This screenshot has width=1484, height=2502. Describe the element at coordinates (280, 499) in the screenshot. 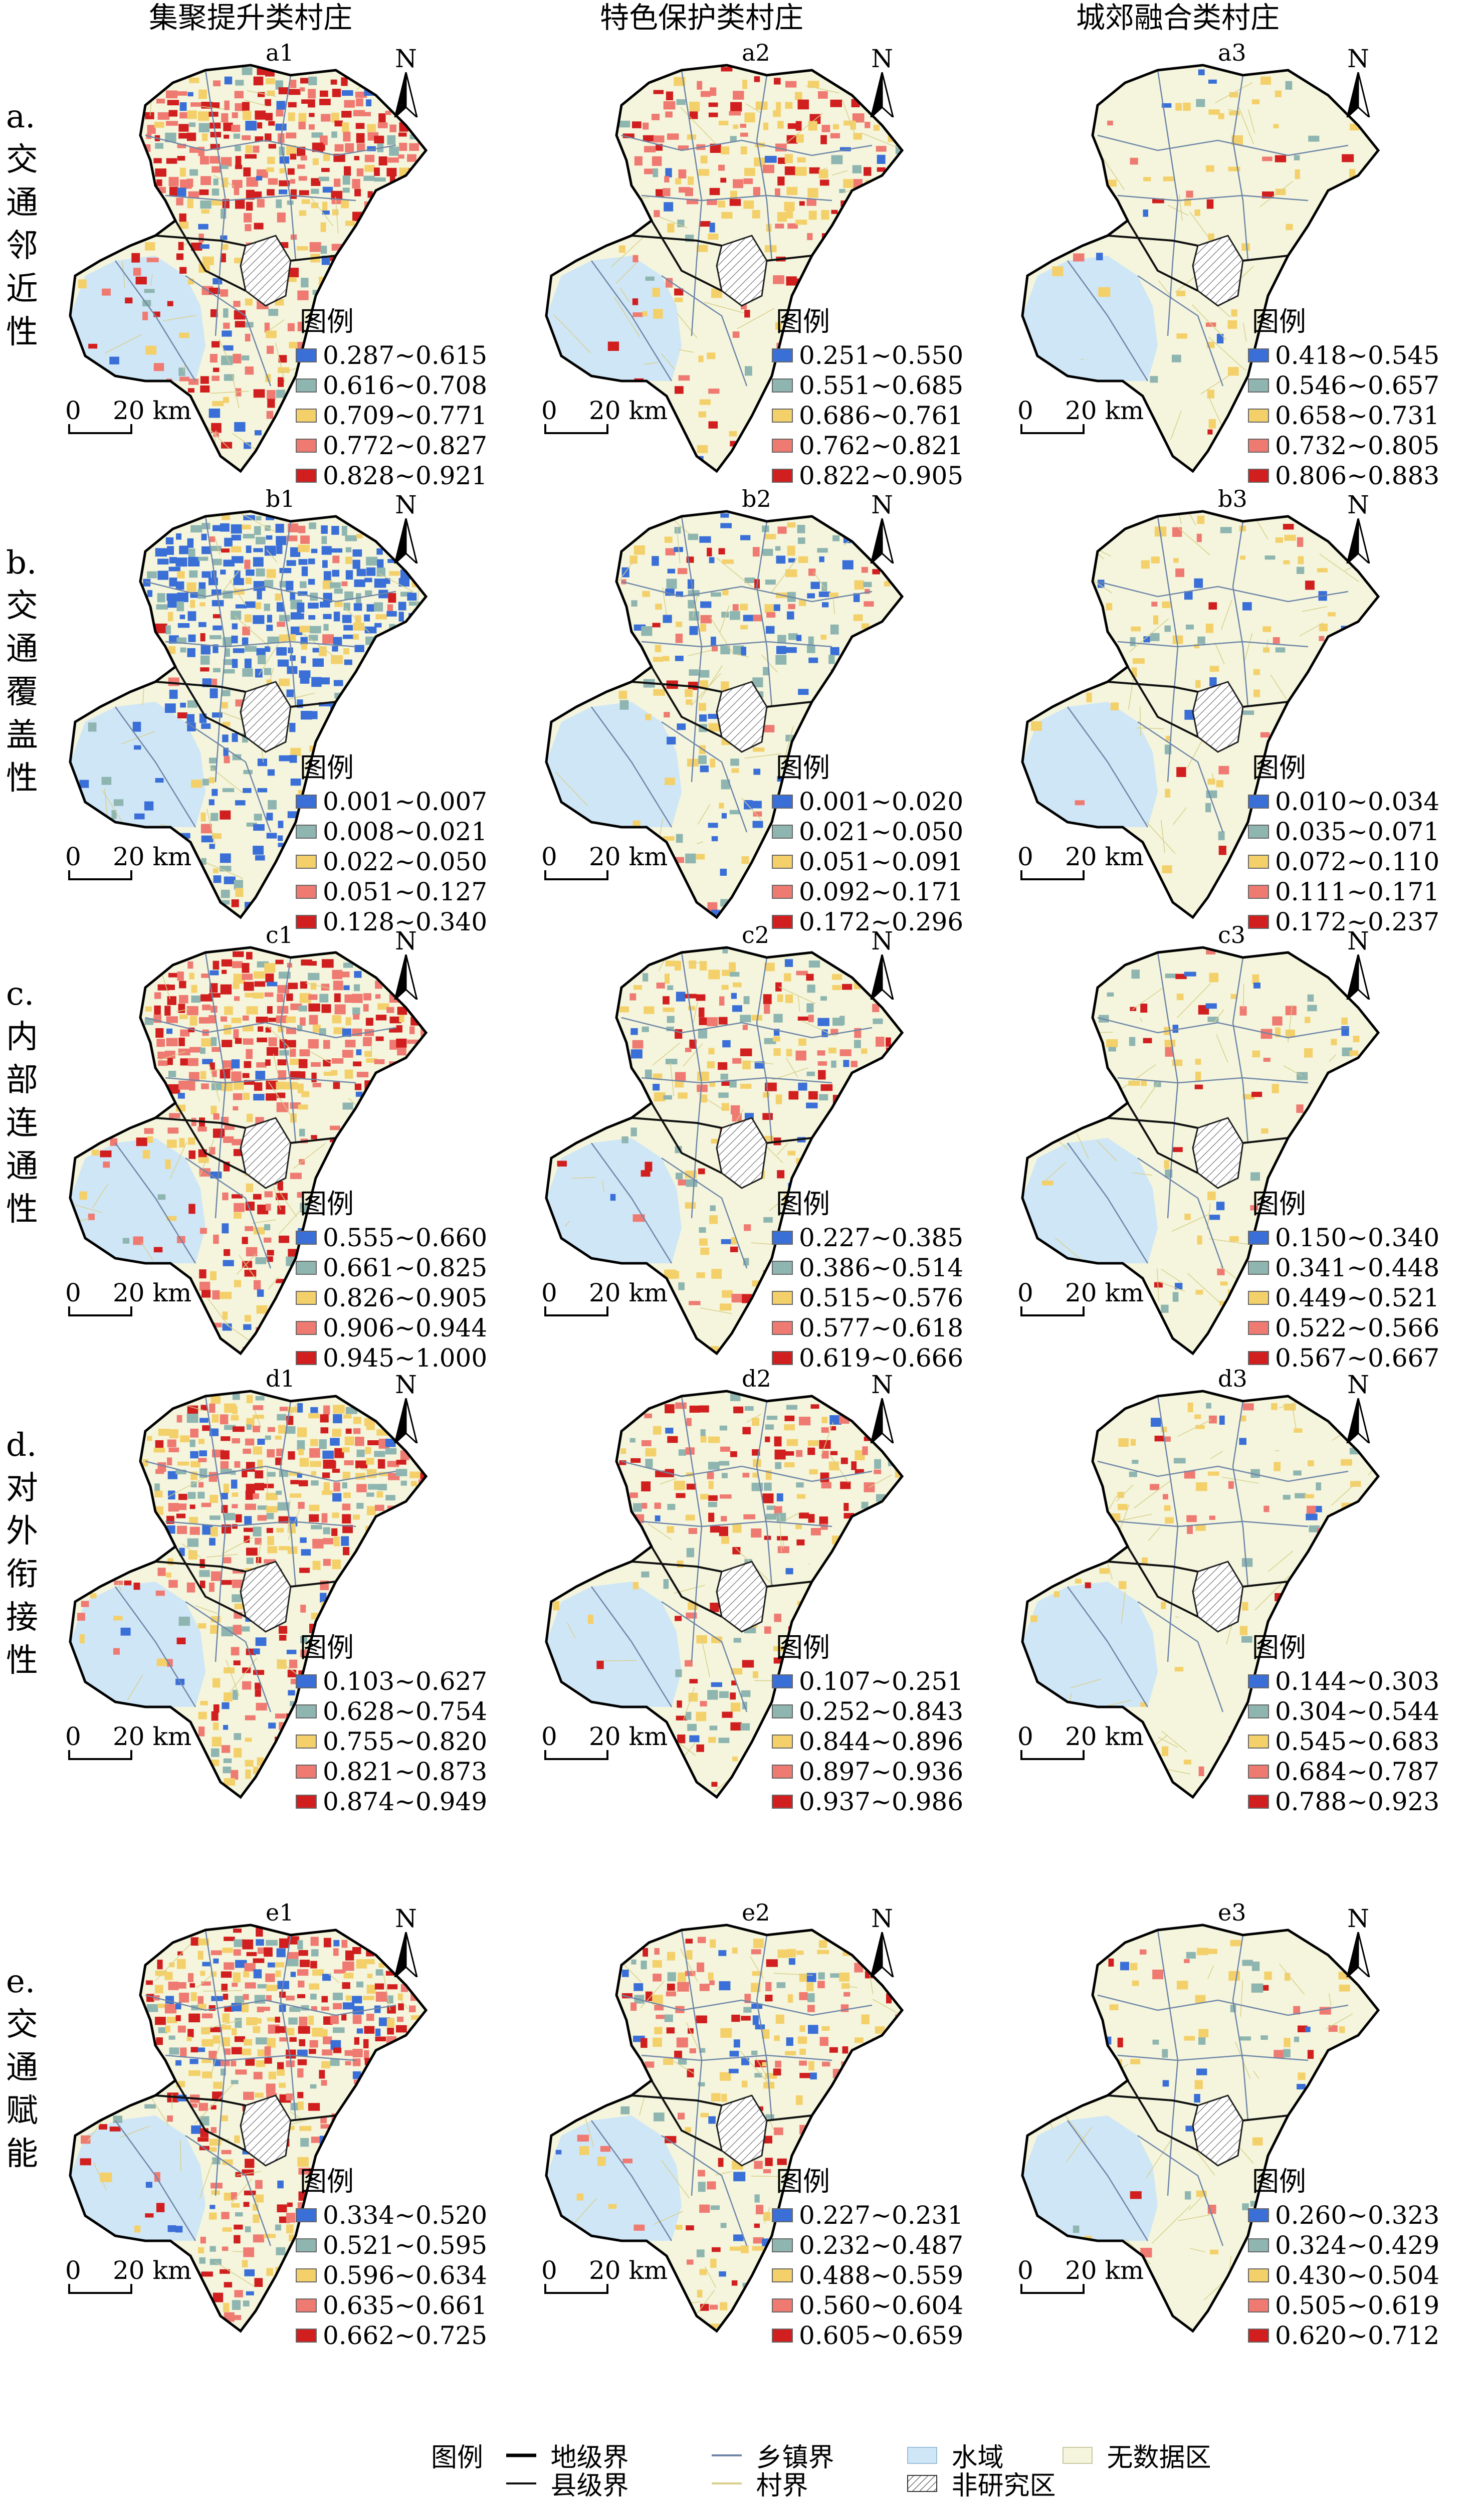

I see `panel-id: b1` at that location.